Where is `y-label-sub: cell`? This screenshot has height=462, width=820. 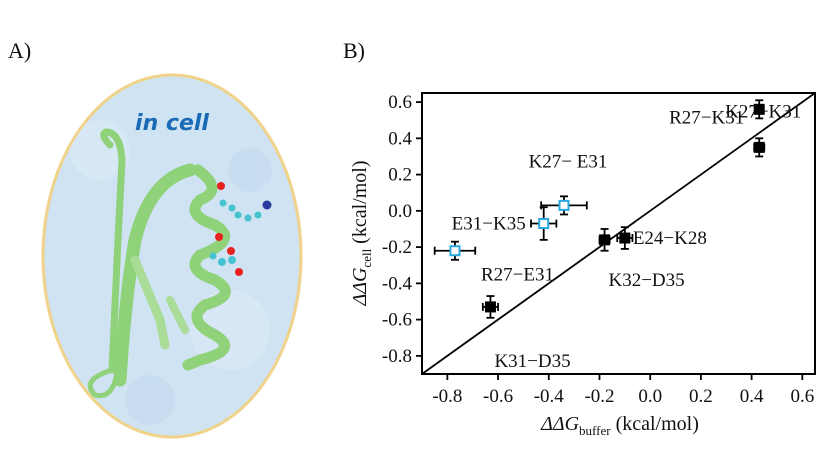 y-label-sub: cell is located at coordinates (366, 257).